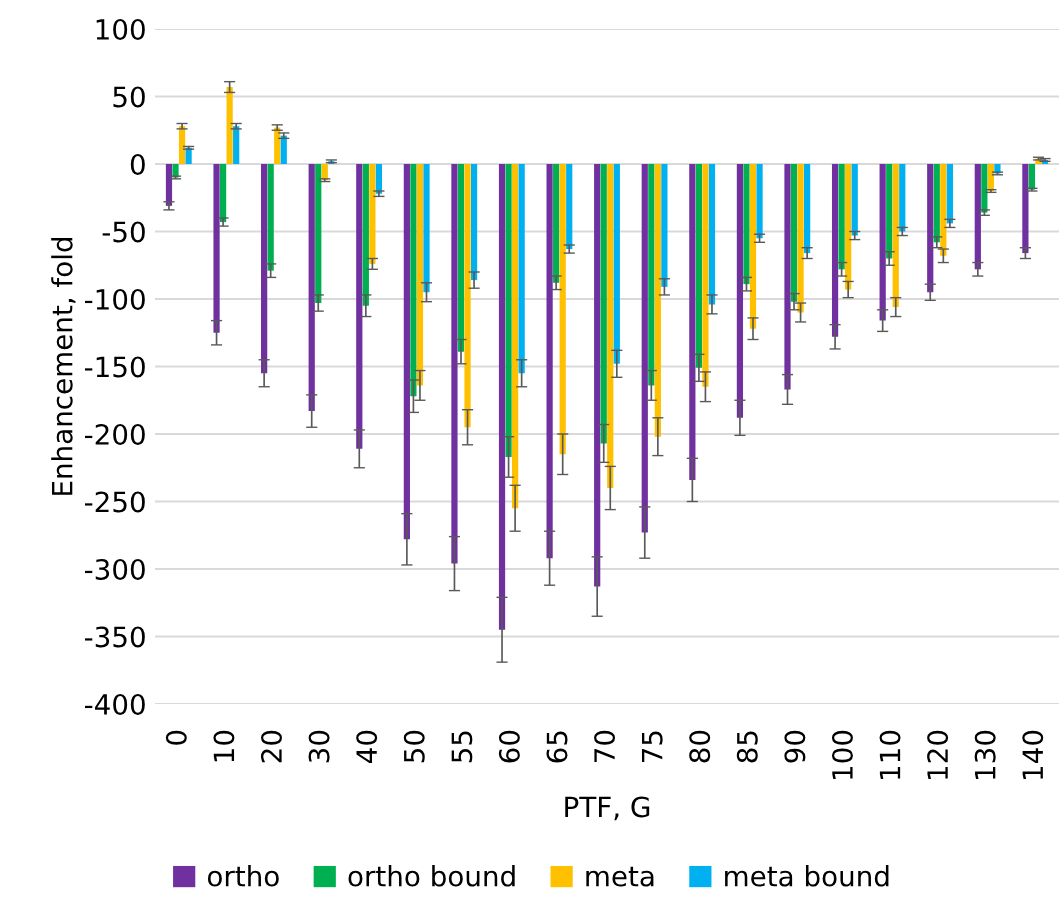 This screenshot has width=1064, height=917. I want to click on y-tick-label: 0, so click(137, 164).